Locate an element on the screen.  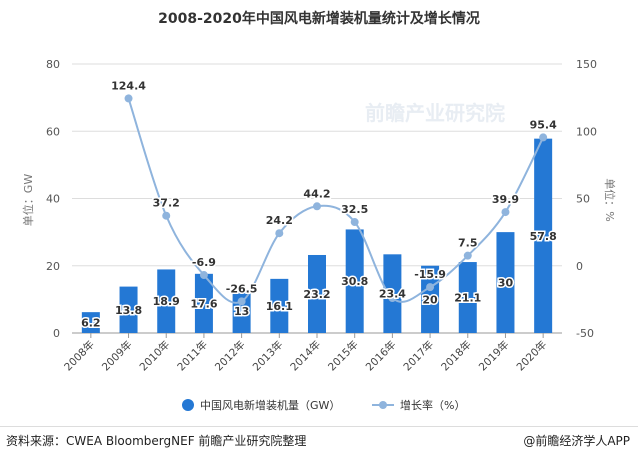
x-tick-label: 2016年 is located at coordinates (381, 356).